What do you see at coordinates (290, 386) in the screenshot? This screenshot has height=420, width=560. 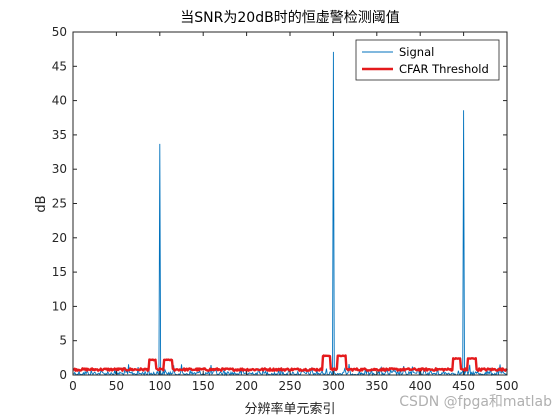 I see `x-tick-label: 250` at bounding box center [290, 386].